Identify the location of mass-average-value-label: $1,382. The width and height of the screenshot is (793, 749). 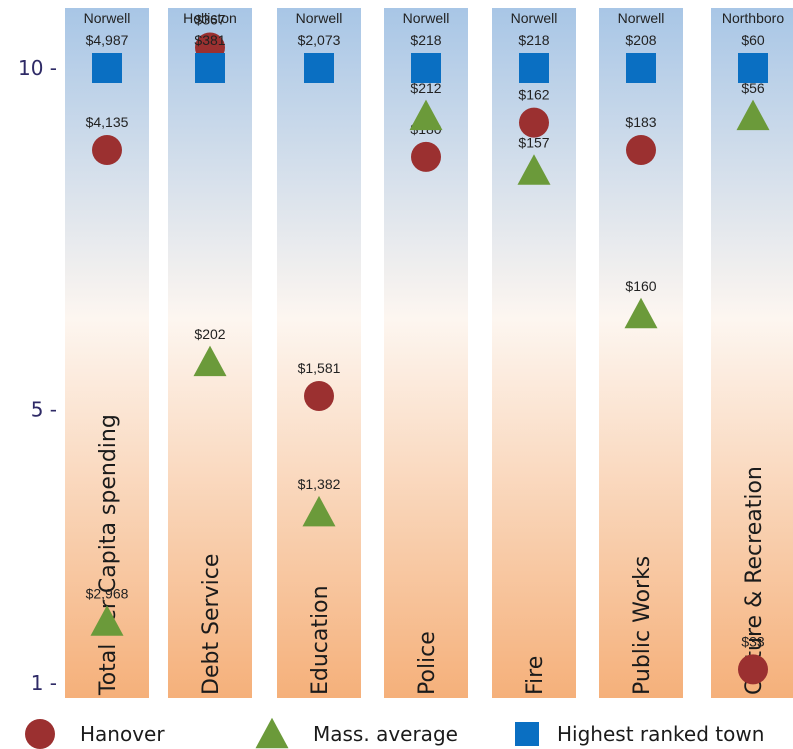
(319, 484).